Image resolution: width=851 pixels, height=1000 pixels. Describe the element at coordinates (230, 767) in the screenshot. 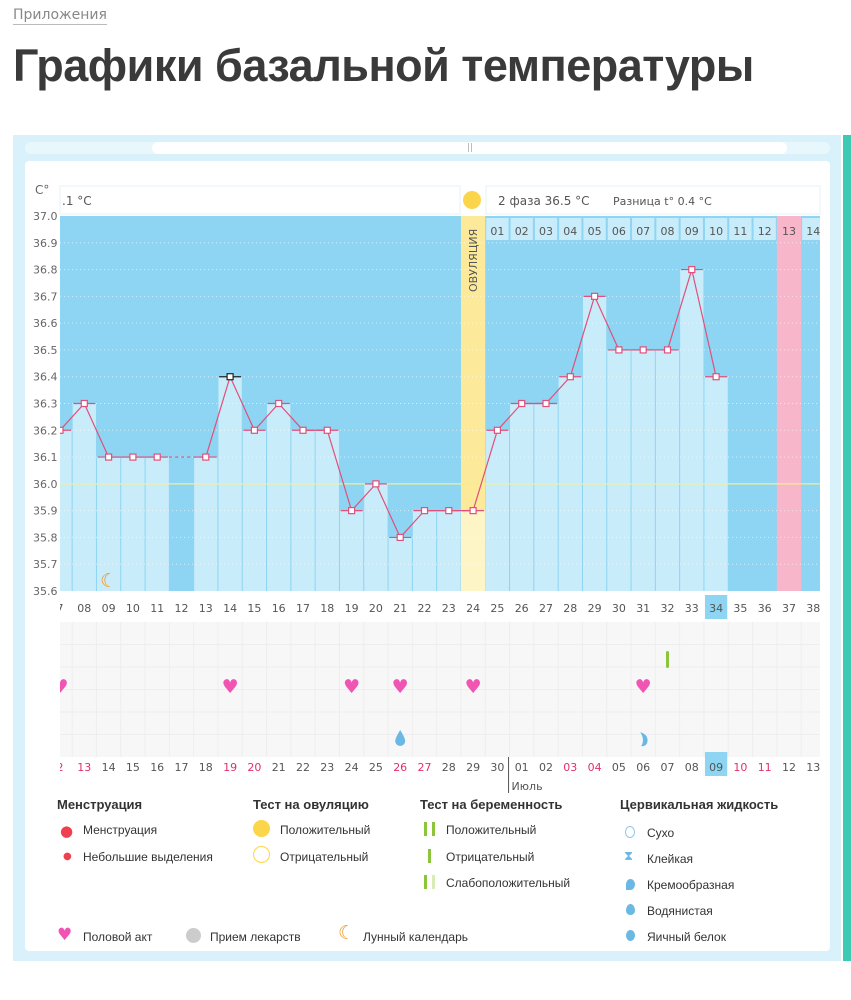

I see `date-label: 19` at that location.